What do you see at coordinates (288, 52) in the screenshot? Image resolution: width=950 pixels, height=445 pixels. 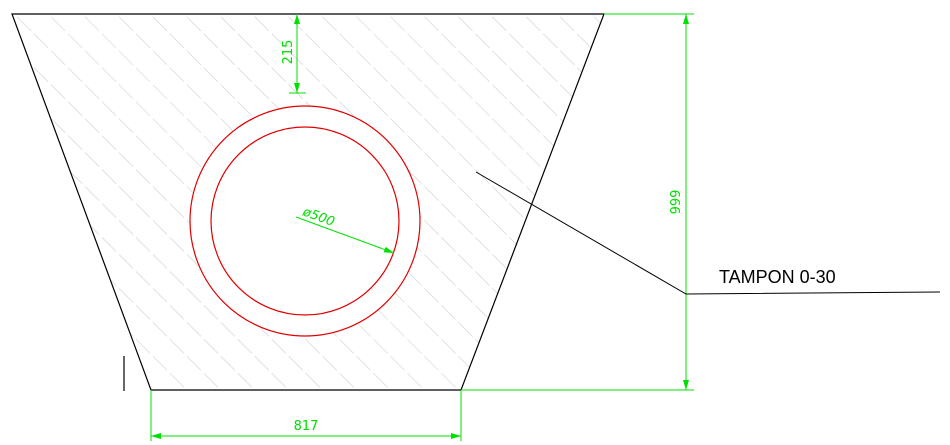 I see `top-offset-label: 215` at bounding box center [288, 52].